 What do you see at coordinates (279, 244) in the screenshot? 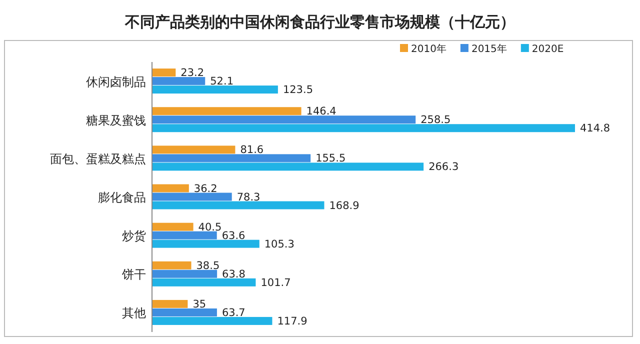
I see `data-label: 105.3` at bounding box center [279, 244].